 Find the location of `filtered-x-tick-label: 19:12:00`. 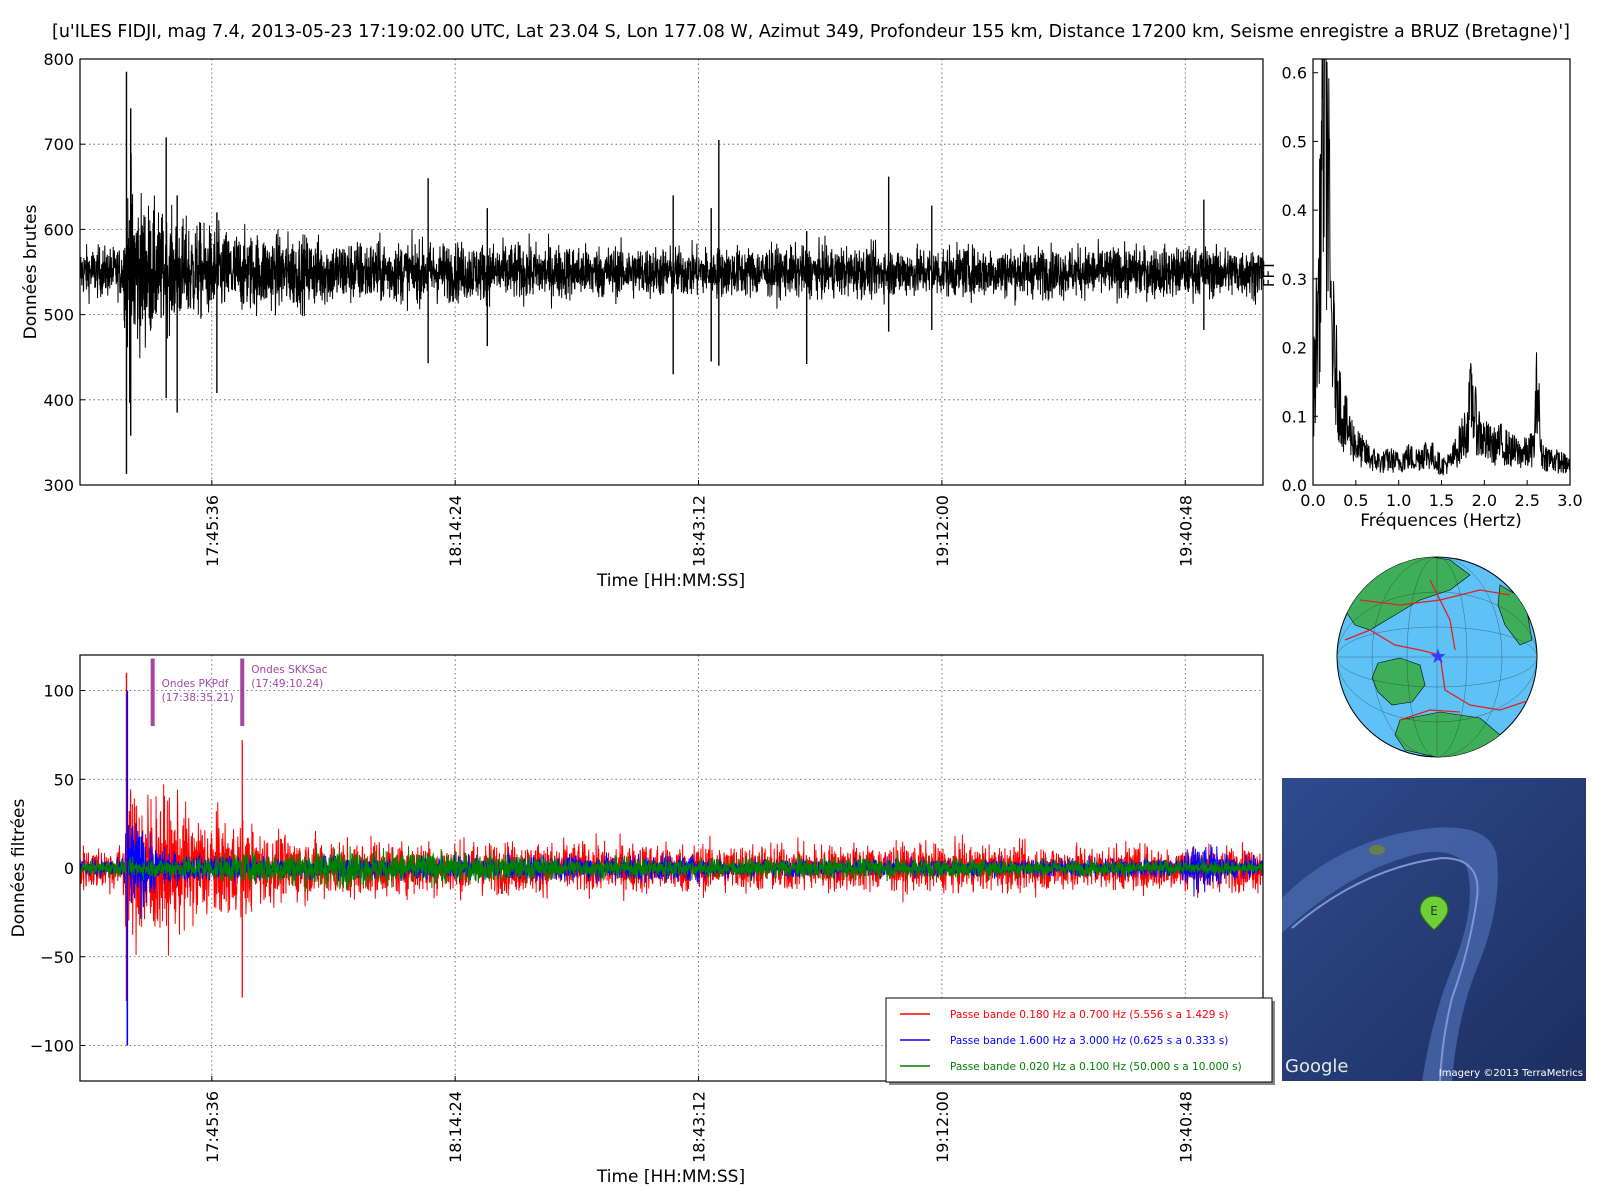

filtered-x-tick-label: 19:12:00 is located at coordinates (942, 1127).